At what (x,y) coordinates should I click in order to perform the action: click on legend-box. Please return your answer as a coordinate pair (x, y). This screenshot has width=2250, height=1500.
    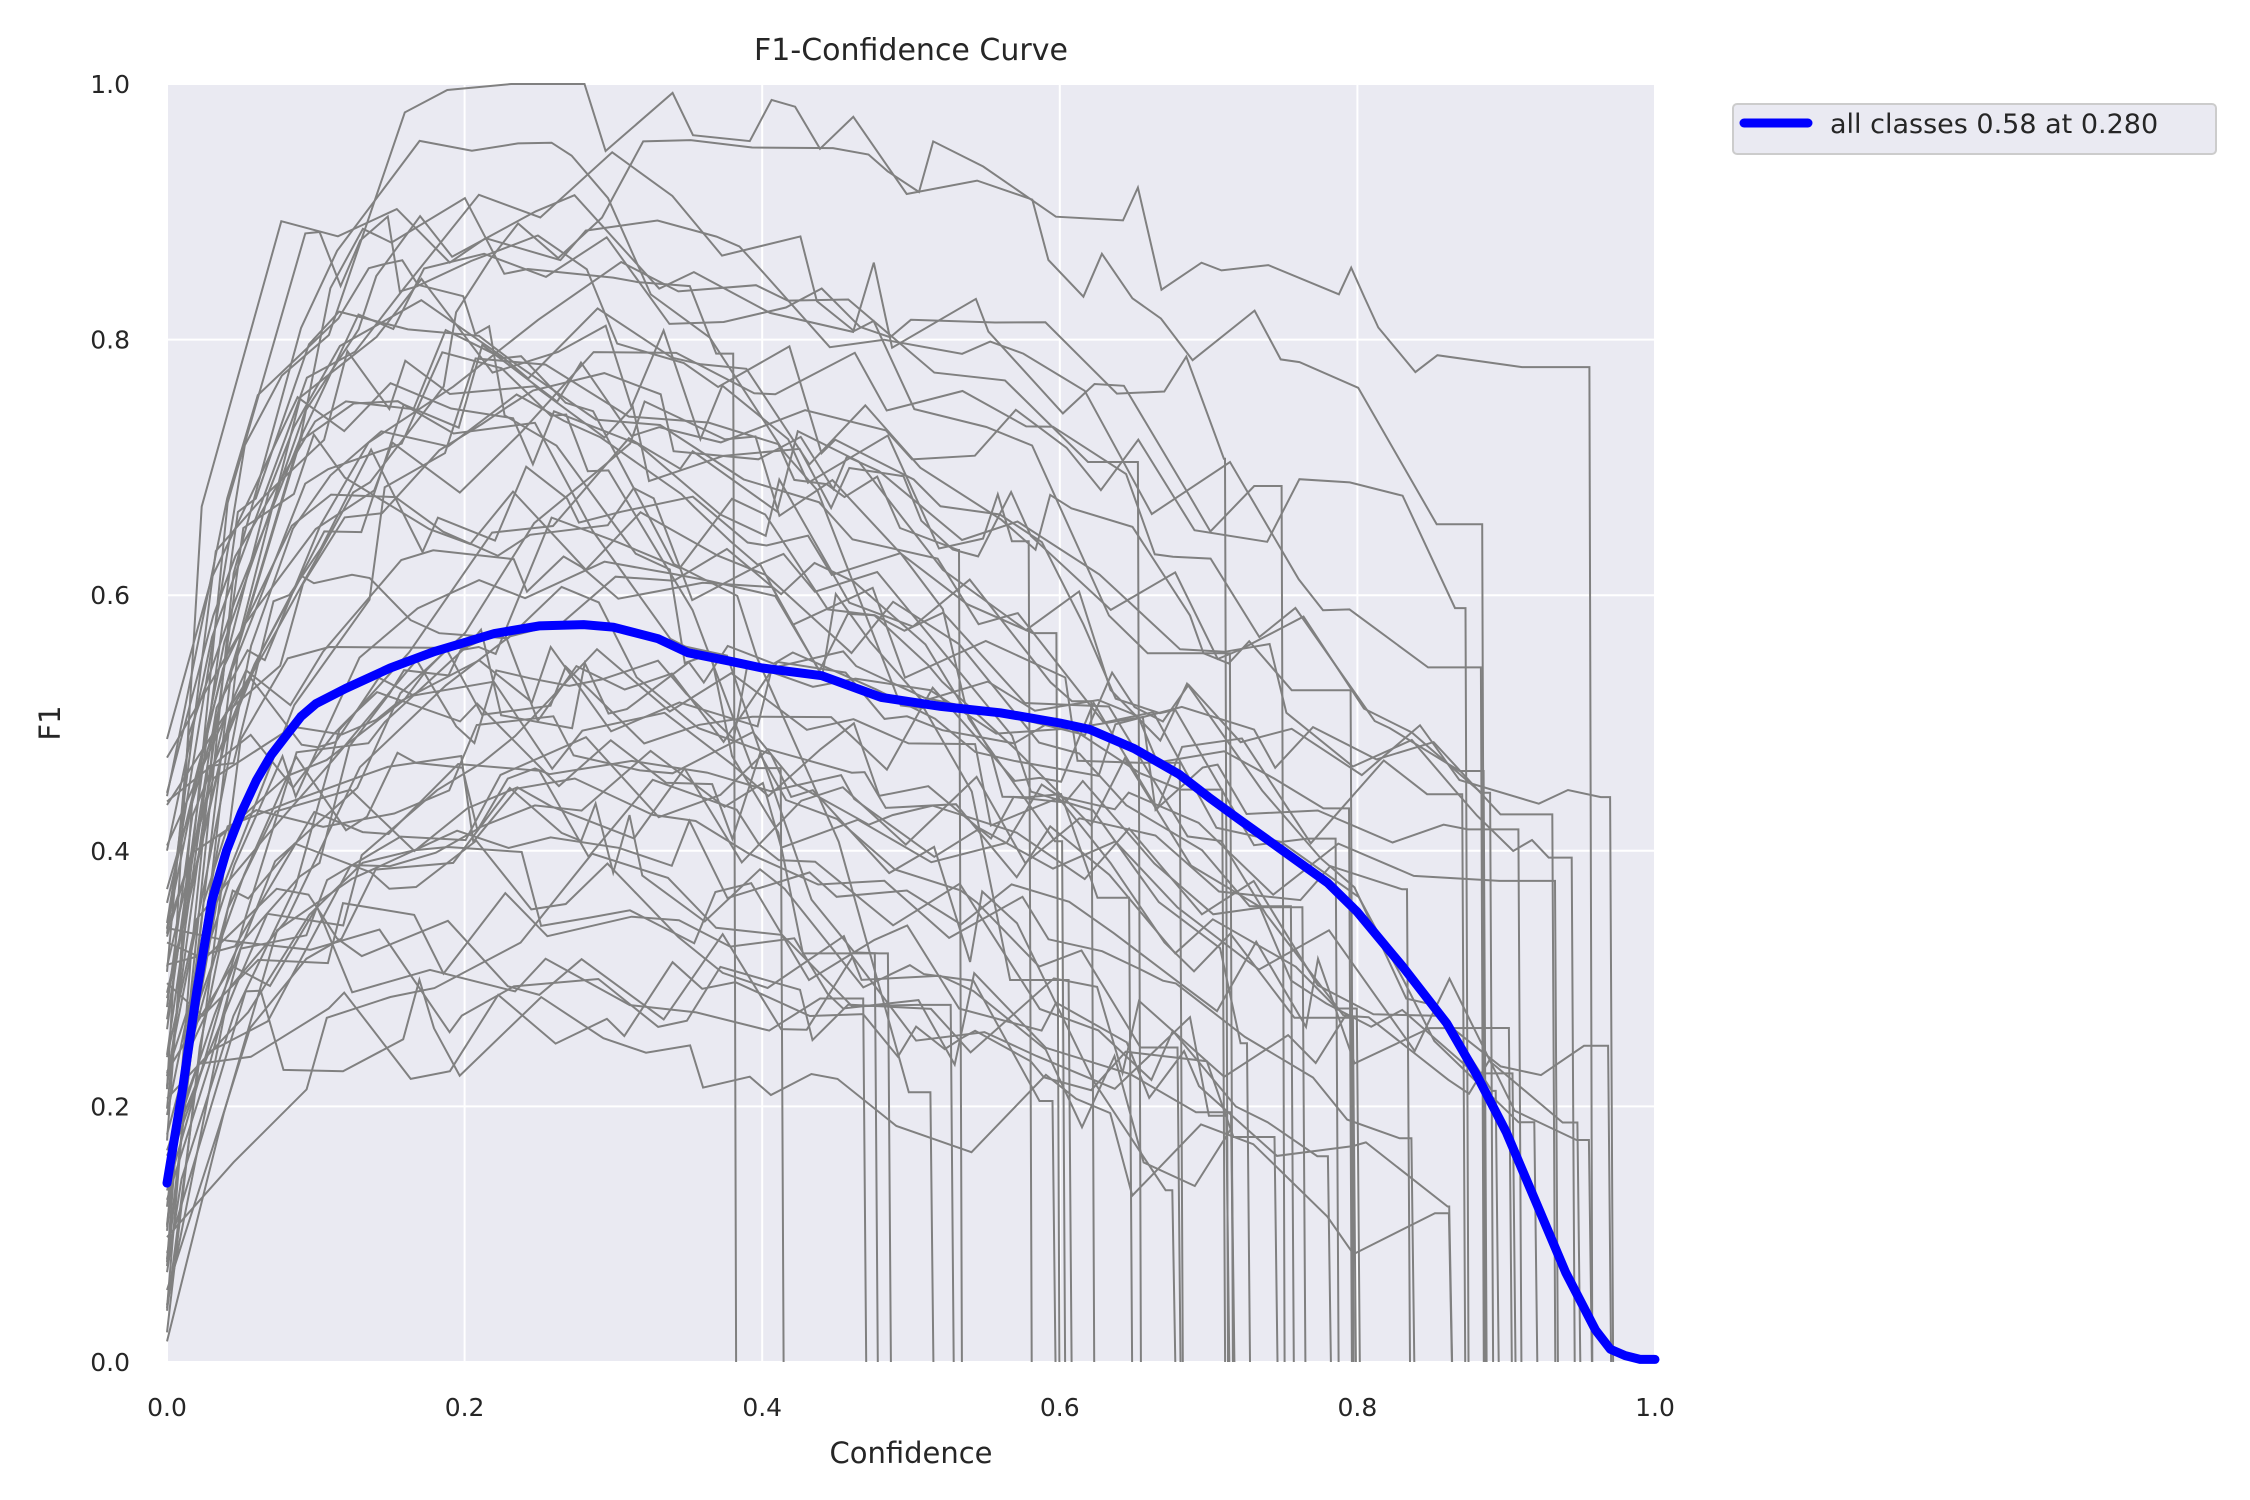
    Looking at the image, I should click on (1974, 129).